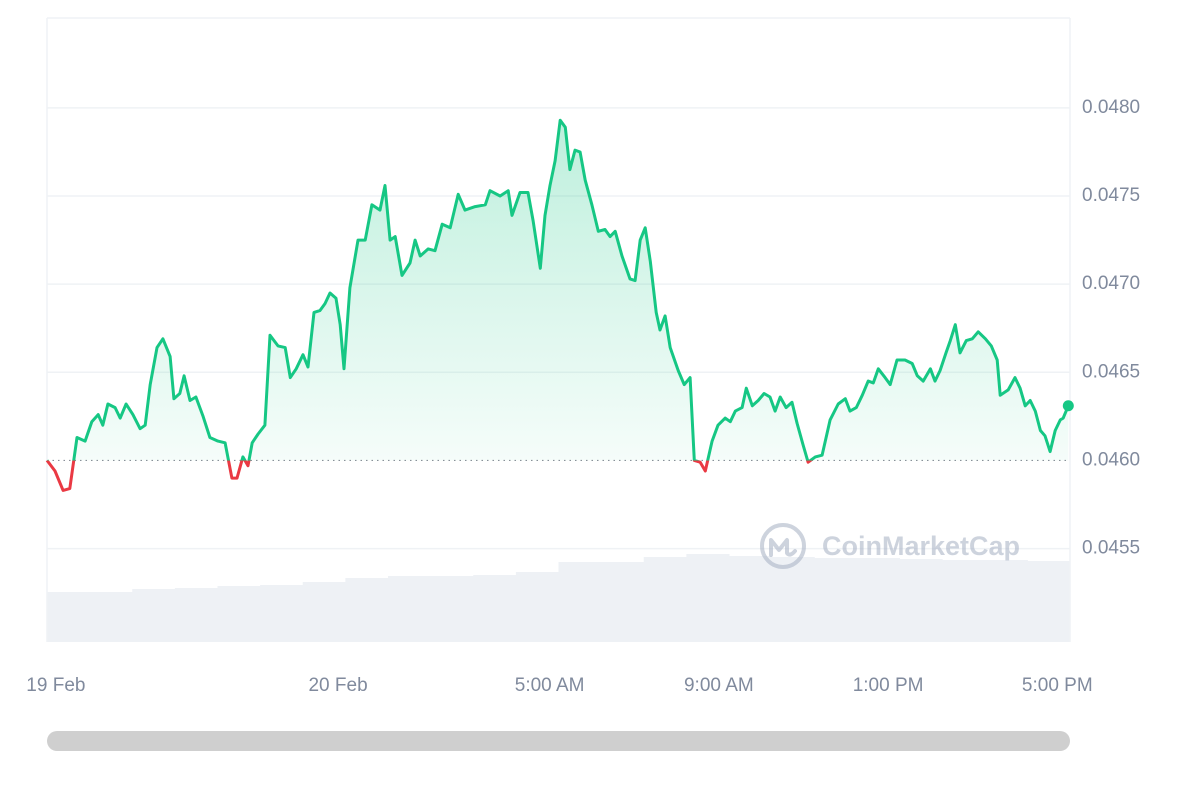  I want to click on y-tick-label: 0.0475, so click(1111, 195).